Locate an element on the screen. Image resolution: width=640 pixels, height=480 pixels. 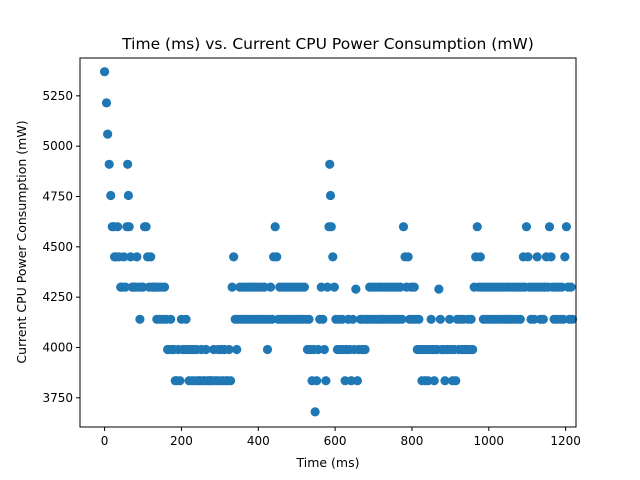
x-tick-label: 600 is located at coordinates (335, 441).